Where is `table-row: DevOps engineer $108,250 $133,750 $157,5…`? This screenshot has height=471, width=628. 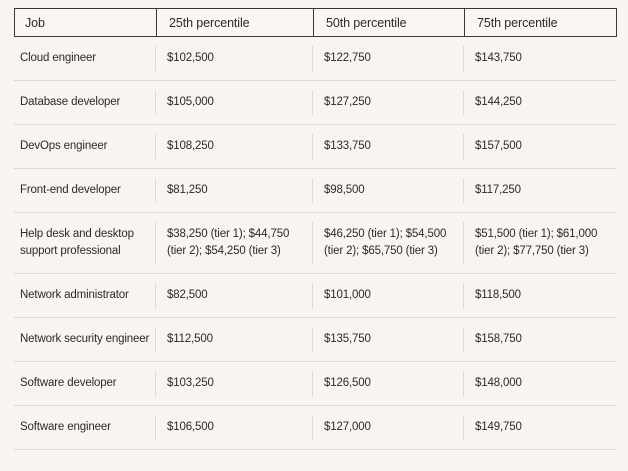 table-row: DevOps engineer $108,250 $133,750 $157,5… is located at coordinates (315, 147).